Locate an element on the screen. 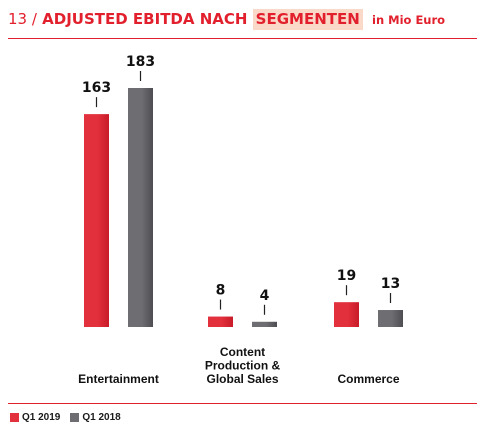  legend-item-q1-2019: Q1 2019 is located at coordinates (35, 417).